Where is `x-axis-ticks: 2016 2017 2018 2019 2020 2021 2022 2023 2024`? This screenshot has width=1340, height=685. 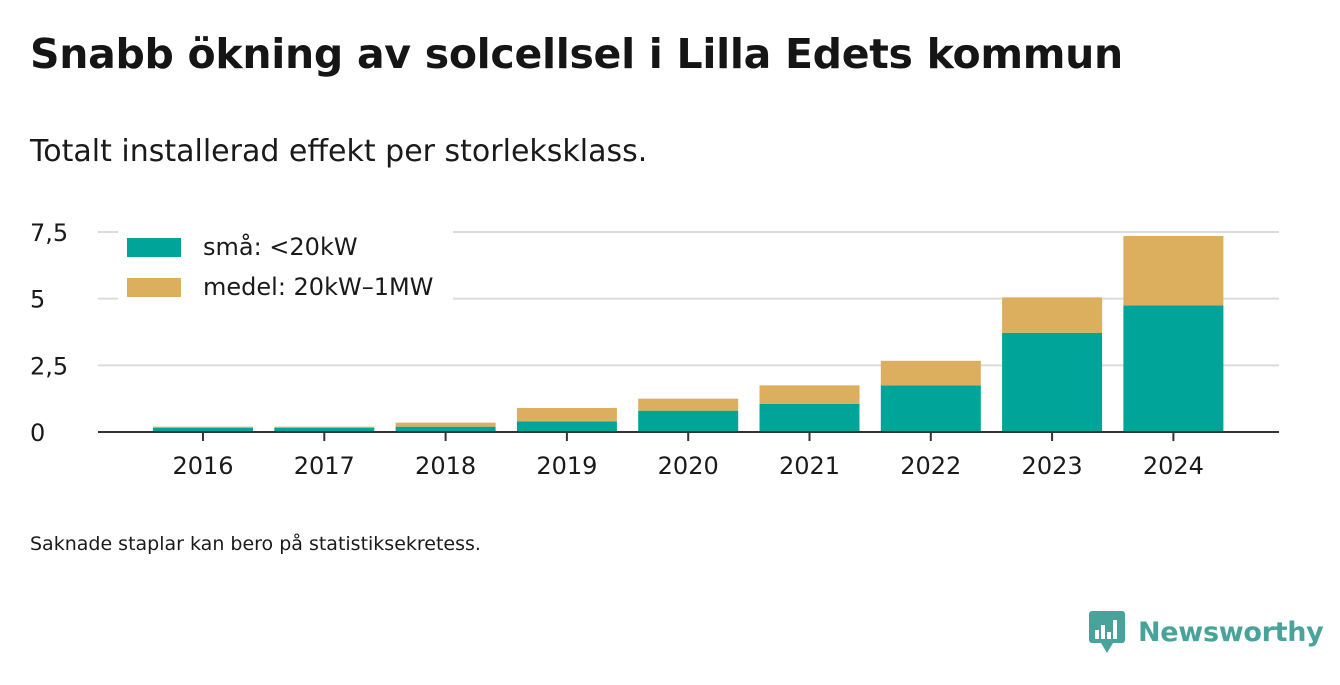 x-axis-ticks: 2016 2017 2018 2019 2020 2021 2022 2023 2024 is located at coordinates (688, 455).